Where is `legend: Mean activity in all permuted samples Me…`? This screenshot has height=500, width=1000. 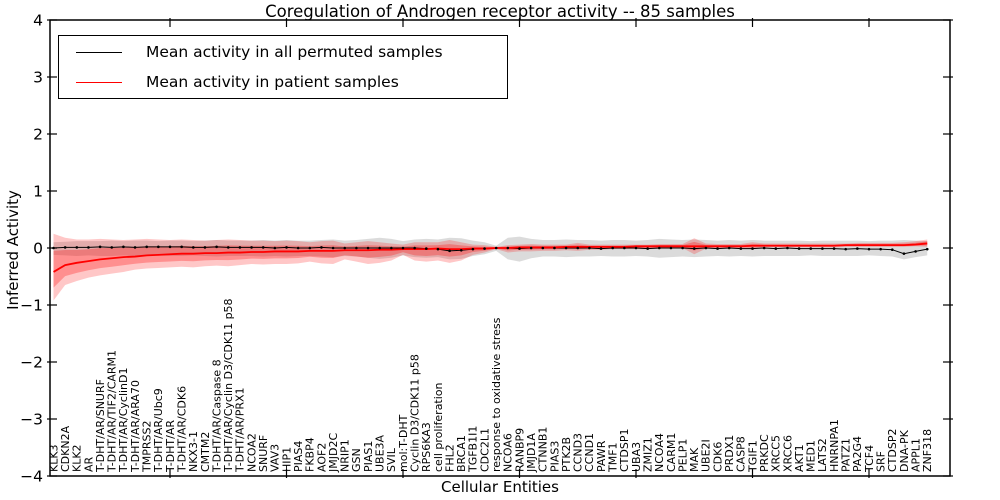 legend: Mean activity in all permuted samples Me… is located at coordinates (283, 67).